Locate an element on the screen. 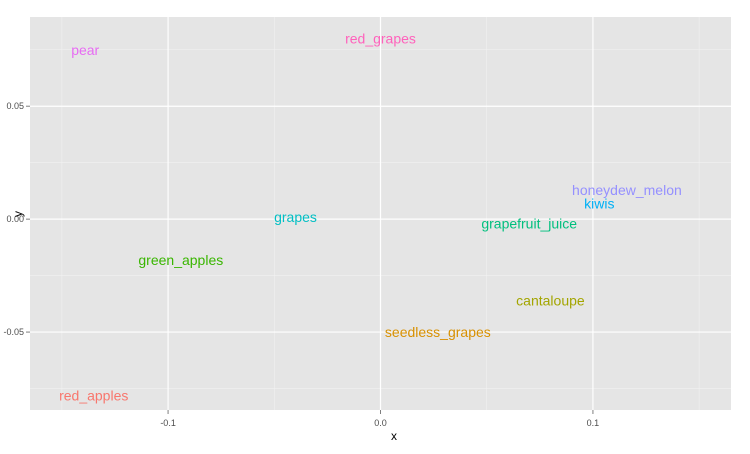 The width and height of the screenshot is (750, 454). point-label-red-apples: red_apples is located at coordinates (93, 395).